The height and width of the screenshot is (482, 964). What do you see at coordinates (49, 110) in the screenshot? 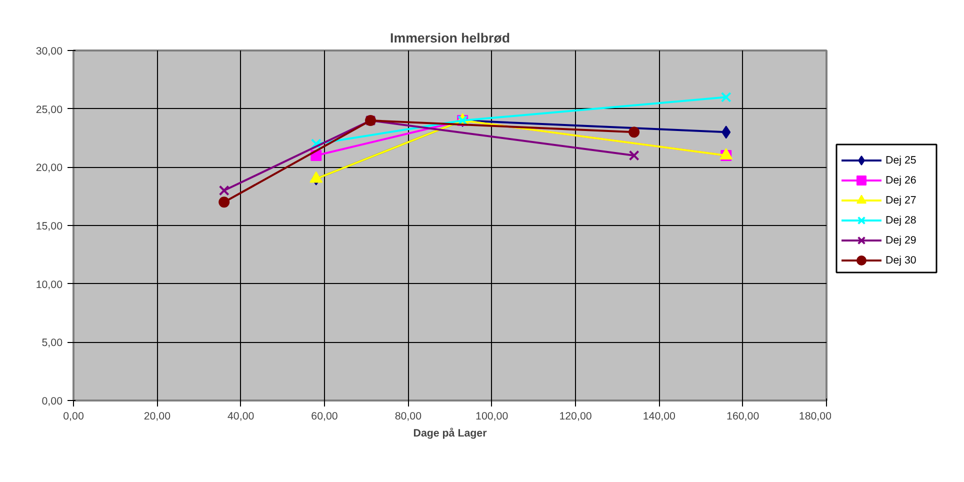
I see `y-tick-label: 25,00` at bounding box center [49, 110].